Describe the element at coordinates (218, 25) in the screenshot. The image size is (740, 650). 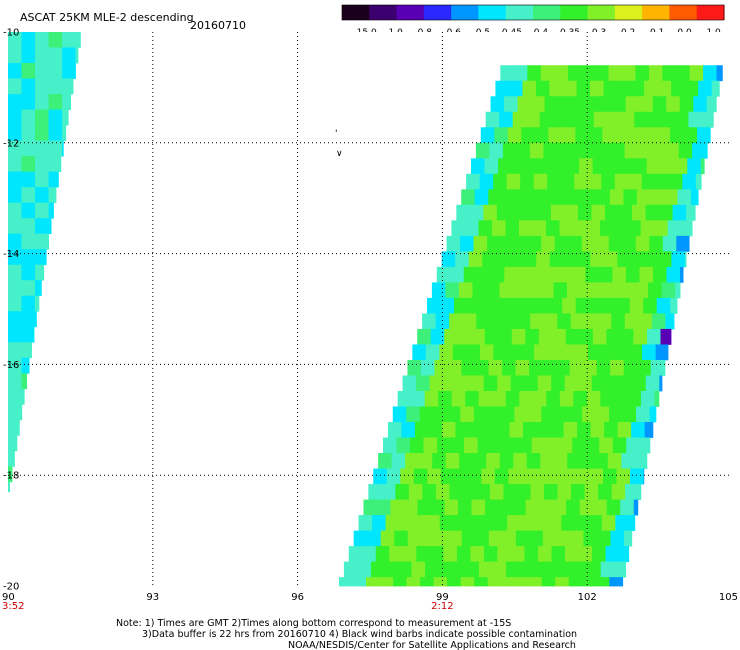
I see `chart-date: 20160710` at that location.